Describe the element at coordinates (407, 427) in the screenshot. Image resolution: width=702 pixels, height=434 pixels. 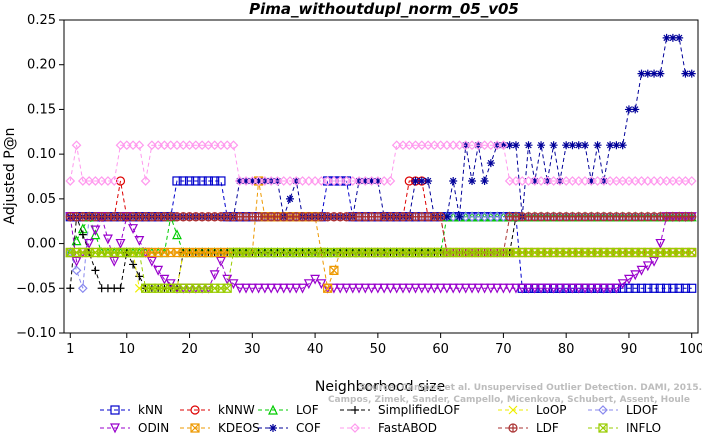
I see `legend-label: FastABOD` at that location.